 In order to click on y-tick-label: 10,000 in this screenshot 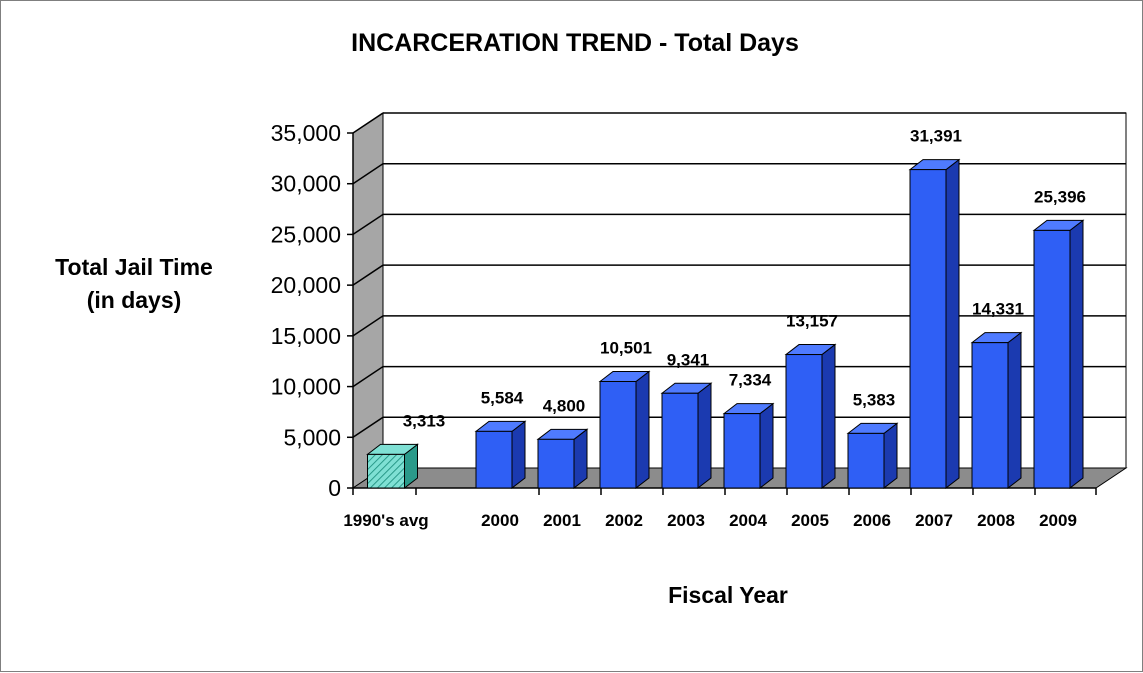, I will do `click(306, 387)`.